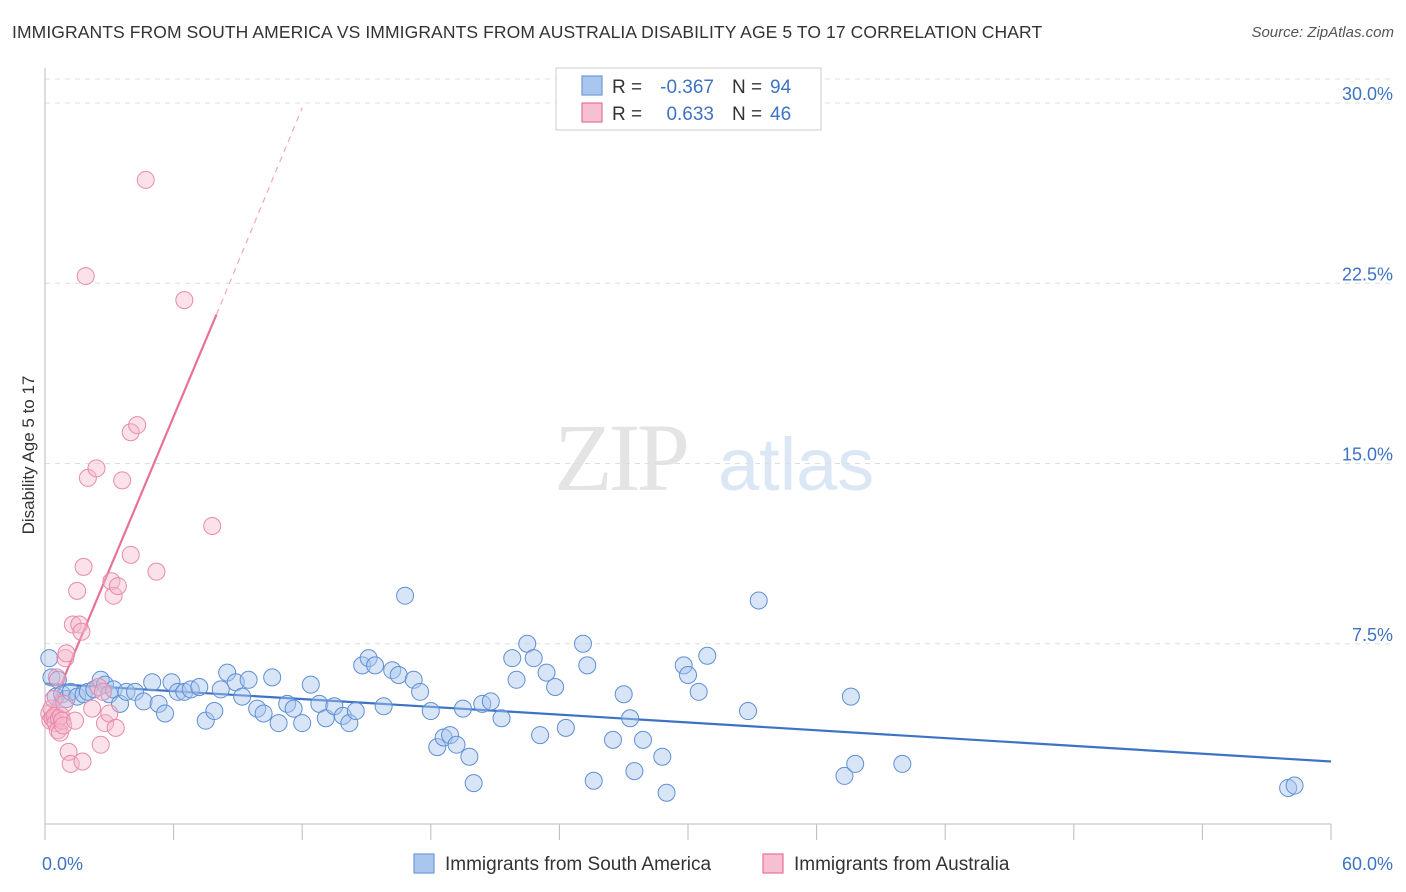 This screenshot has width=1406, height=892. I want to click on chart-source: Source: ZipAtlas.com, so click(1322, 32).